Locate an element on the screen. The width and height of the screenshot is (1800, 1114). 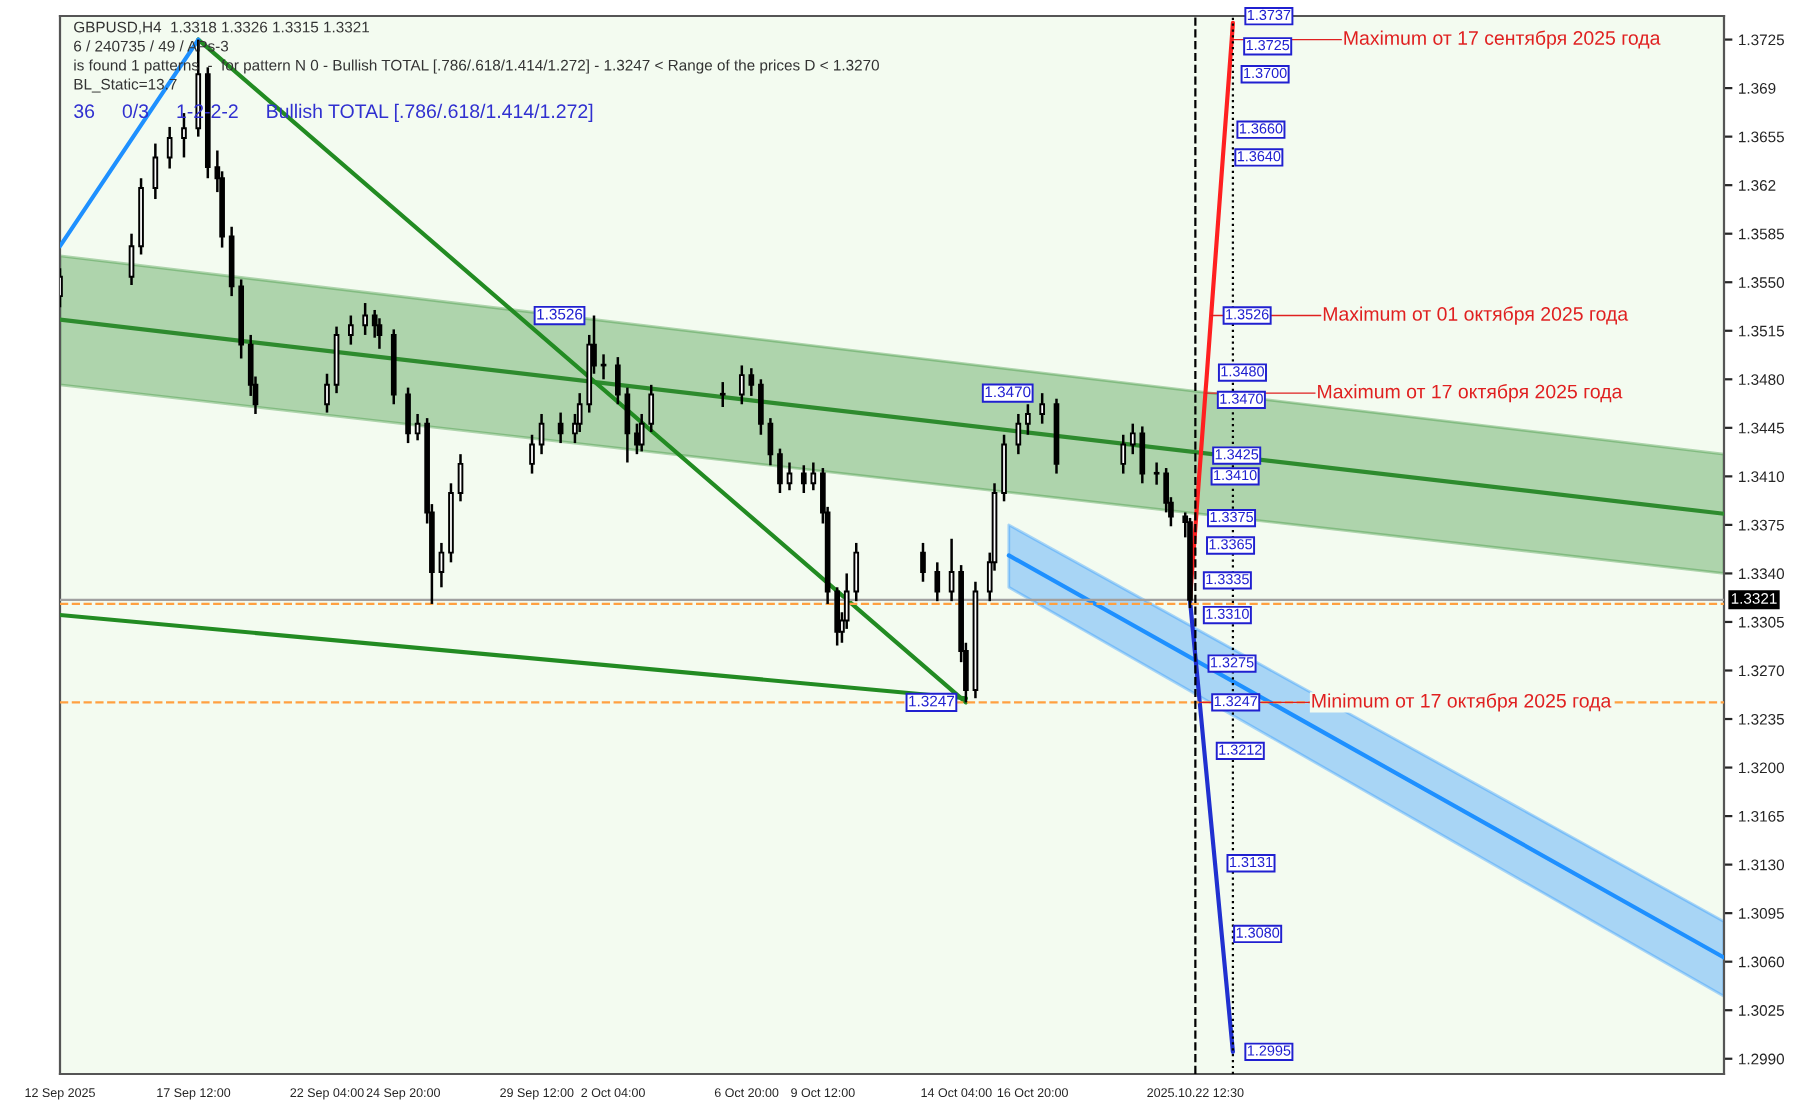
annotation: Minimum от 17 октября 2025 года is located at coordinates (1462, 702).